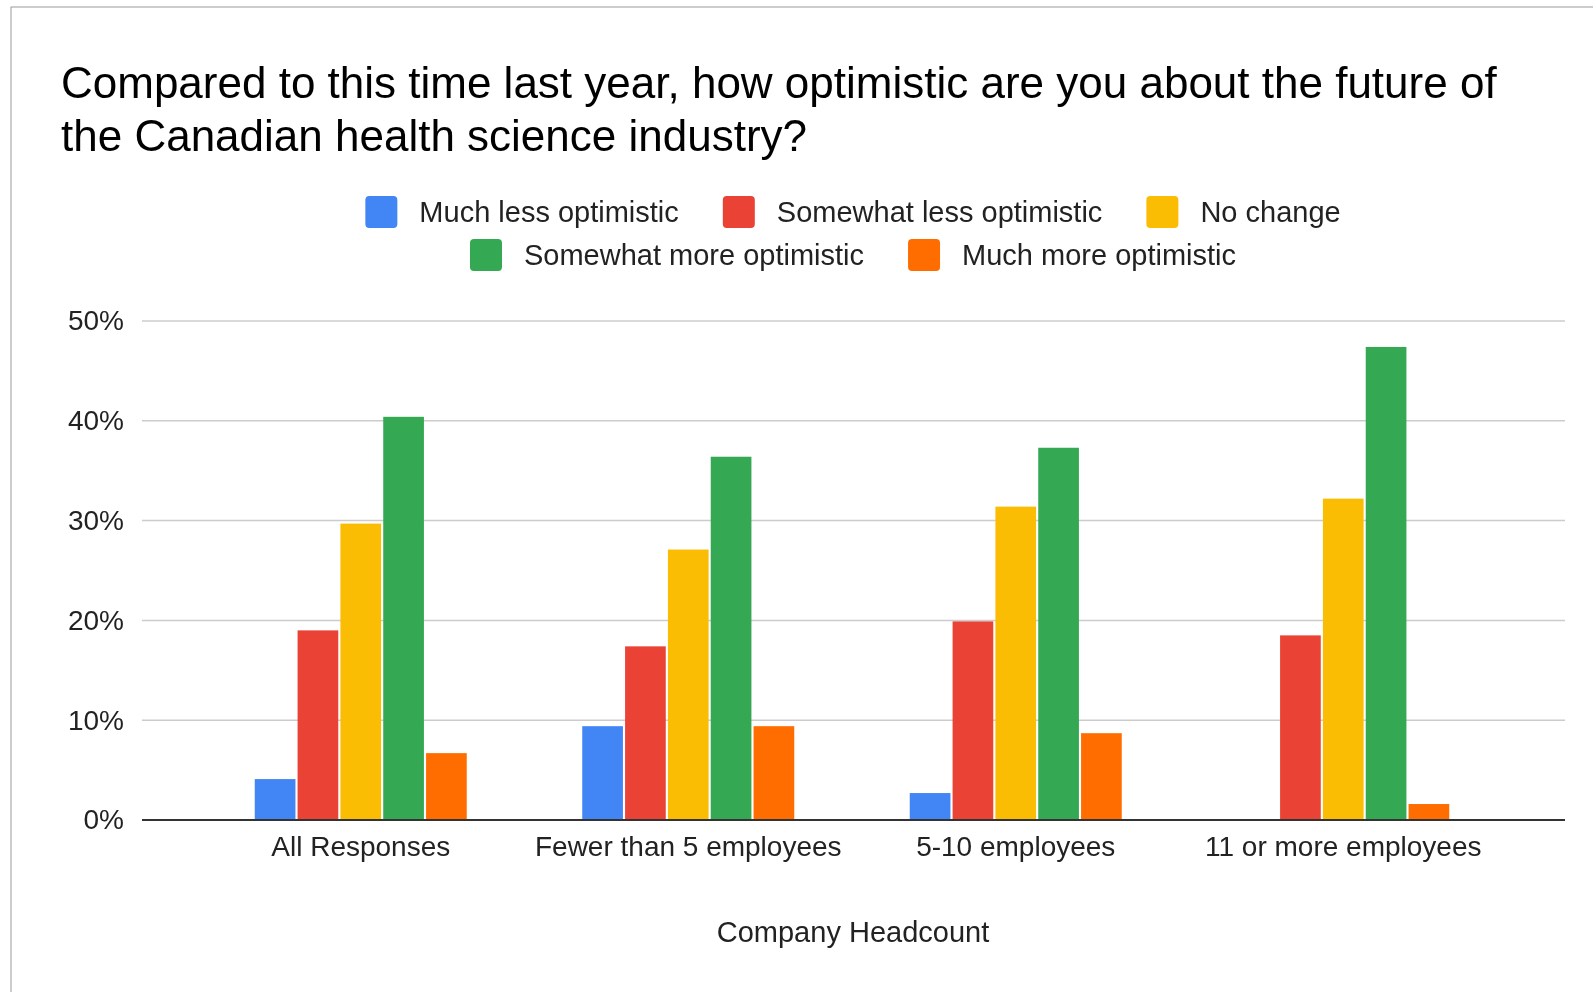  I want to click on x-tick-label: 11 or more employees, so click(1343, 846).